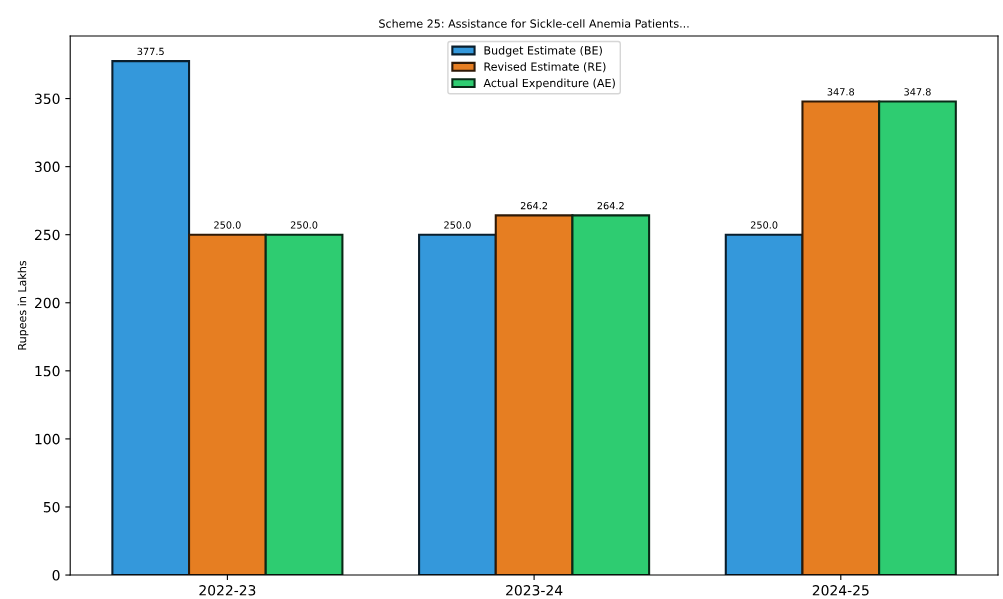 Image resolution: width=1003 pixels, height=599 pixels. What do you see at coordinates (549, 84) in the screenshot?
I see `legend-label: Actual Expenditure (AE)` at bounding box center [549, 84].